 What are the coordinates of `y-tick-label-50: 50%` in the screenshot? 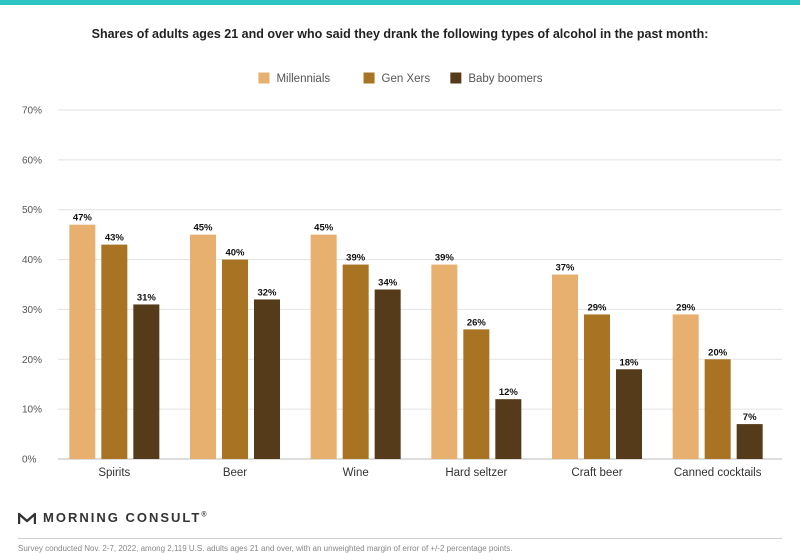 It's located at (32, 210).